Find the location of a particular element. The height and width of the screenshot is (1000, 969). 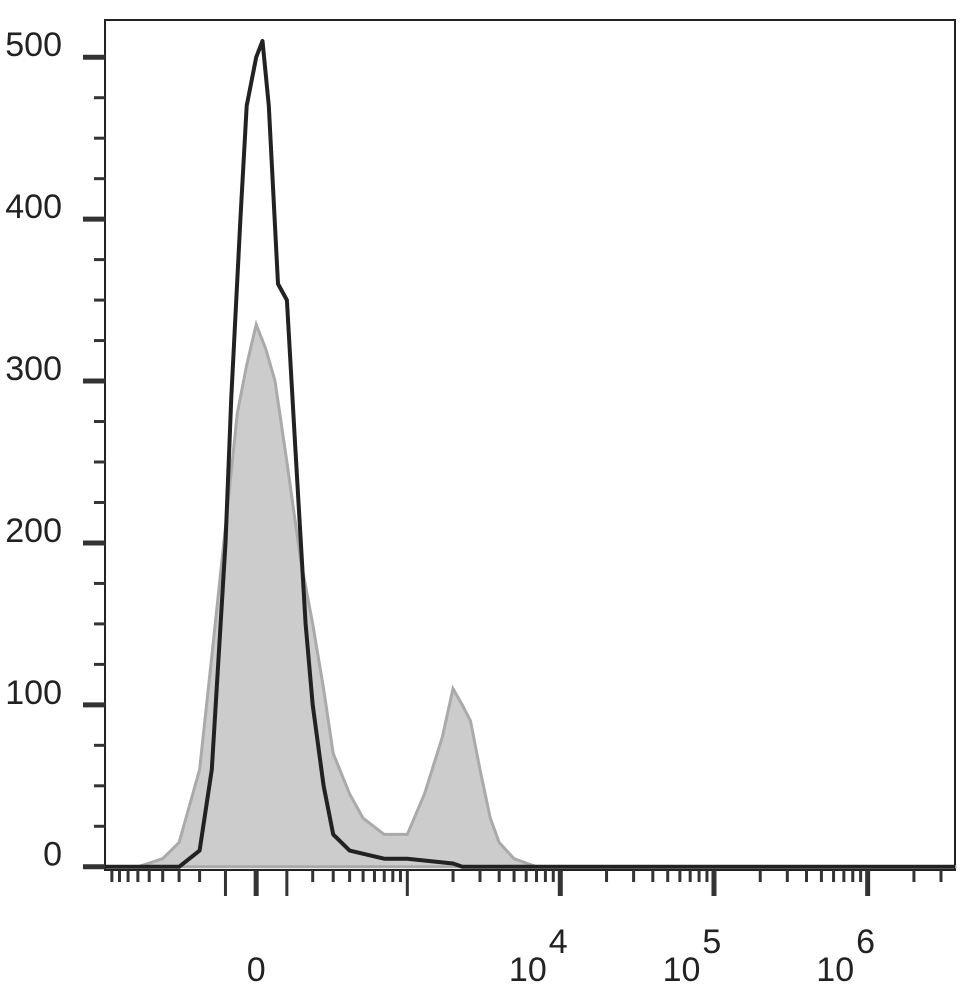

y-tick-label: 100 is located at coordinates (33, 693).